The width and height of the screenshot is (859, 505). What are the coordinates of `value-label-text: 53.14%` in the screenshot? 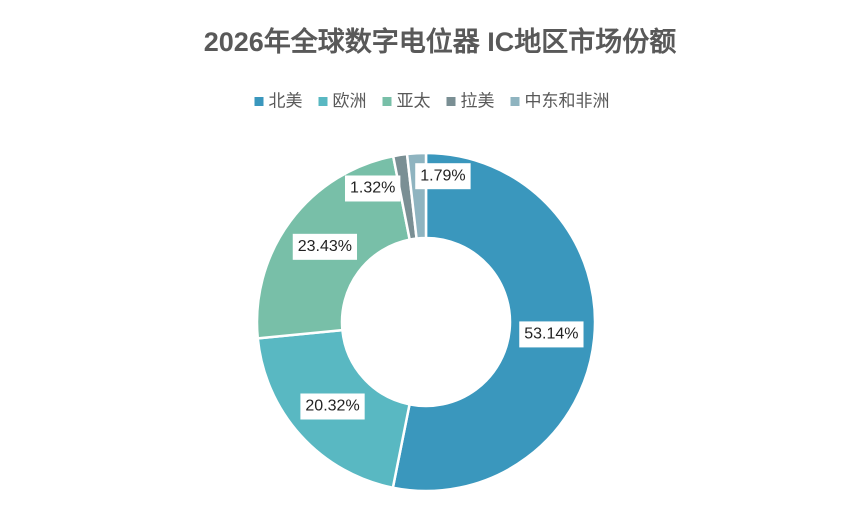 It's located at (551, 334).